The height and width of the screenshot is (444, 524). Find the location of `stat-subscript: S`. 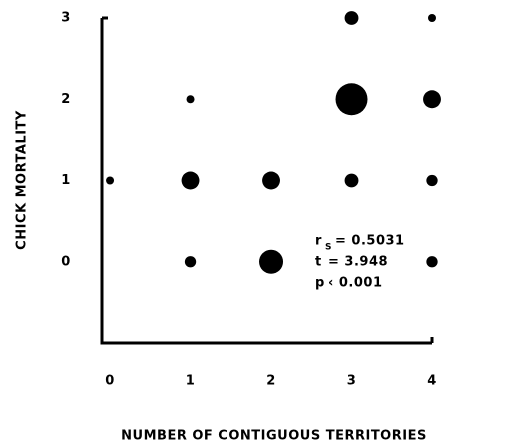

stat-subscript: S is located at coordinates (328, 248).